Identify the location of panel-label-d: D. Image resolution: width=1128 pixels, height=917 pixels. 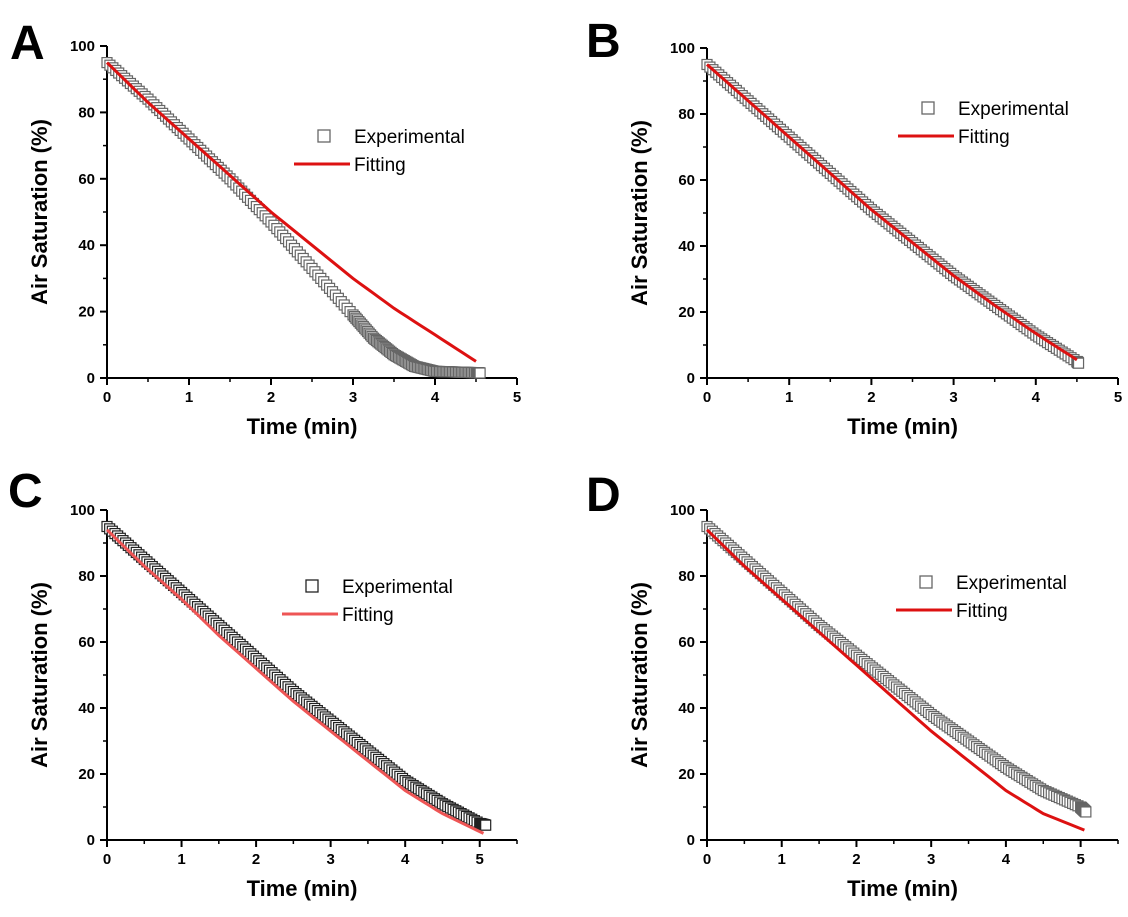
(603, 495).